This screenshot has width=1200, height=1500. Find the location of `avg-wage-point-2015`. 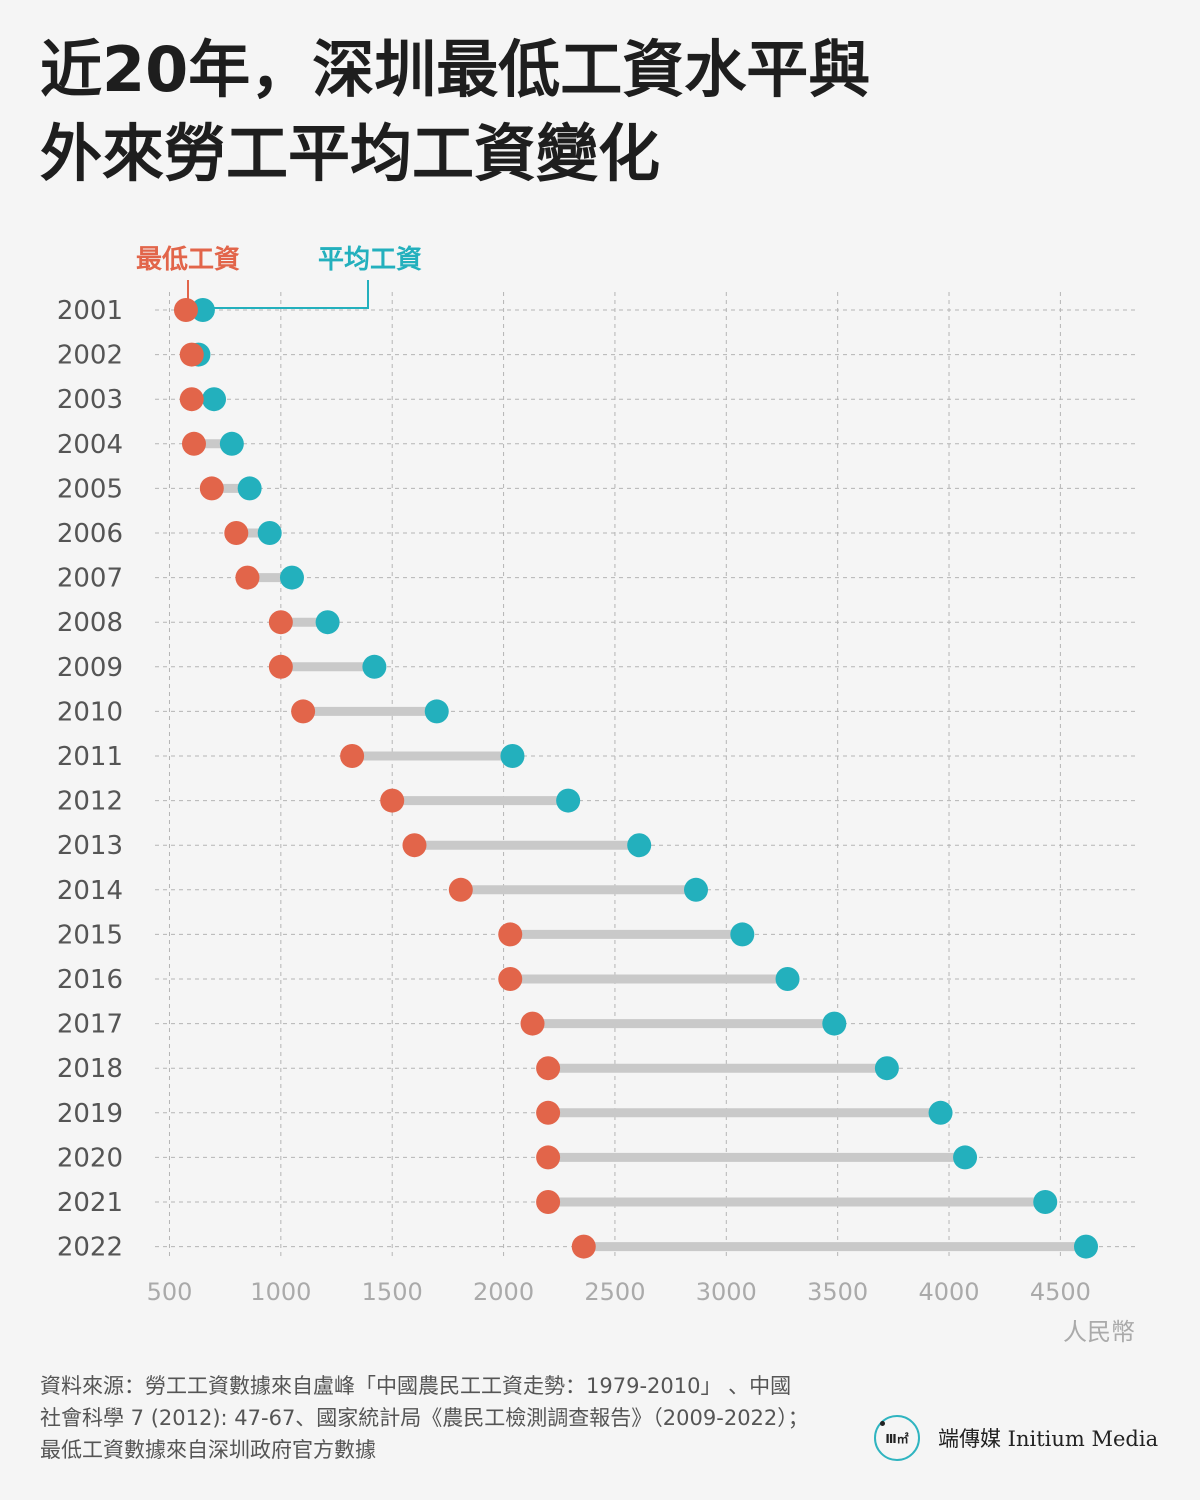

avg-wage-point-2015 is located at coordinates (742, 934).